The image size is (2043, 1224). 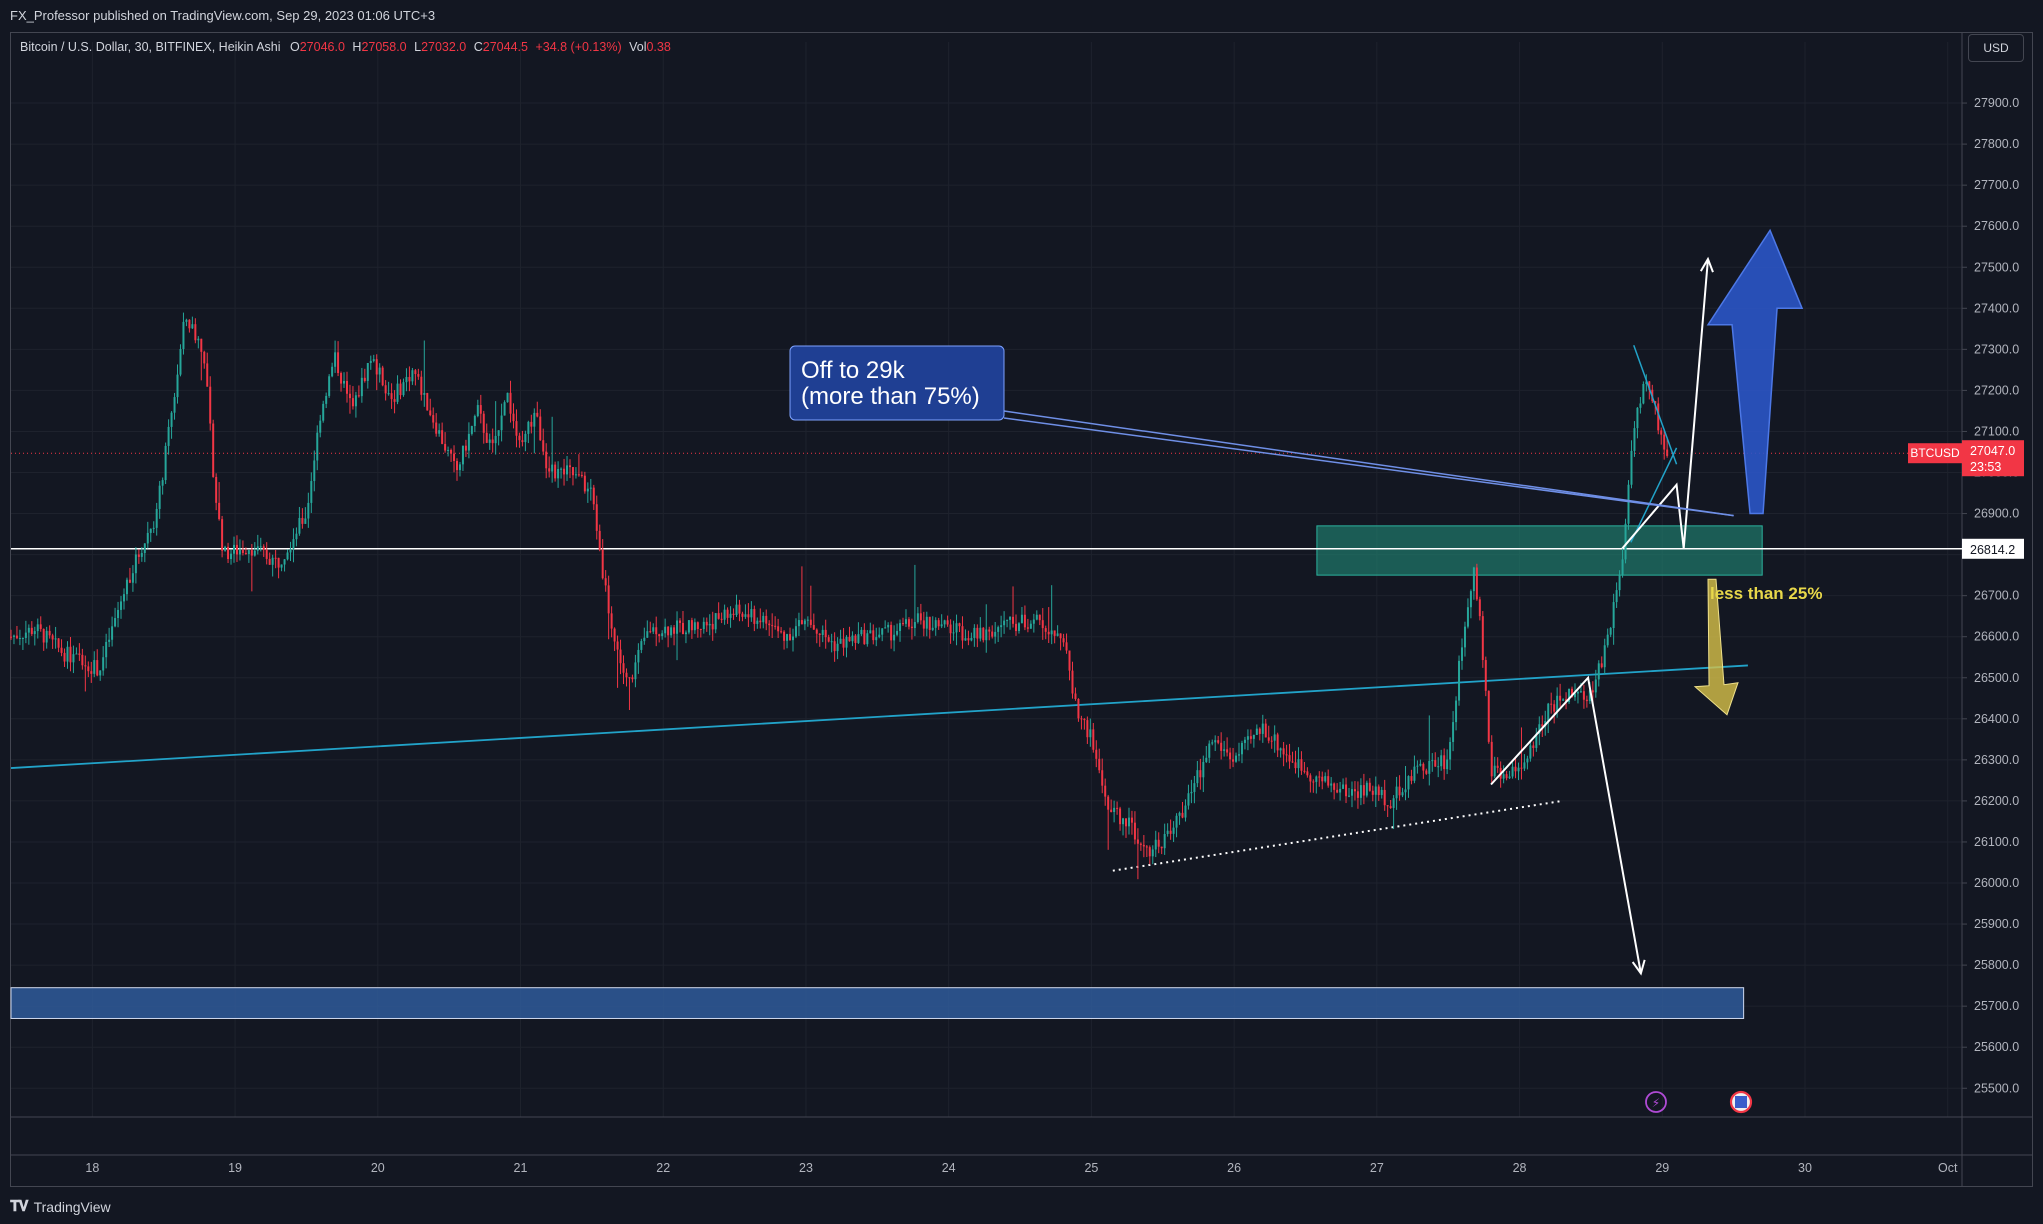 I want to click on us-flag-inner-icon, so click(x=1741, y=1102).